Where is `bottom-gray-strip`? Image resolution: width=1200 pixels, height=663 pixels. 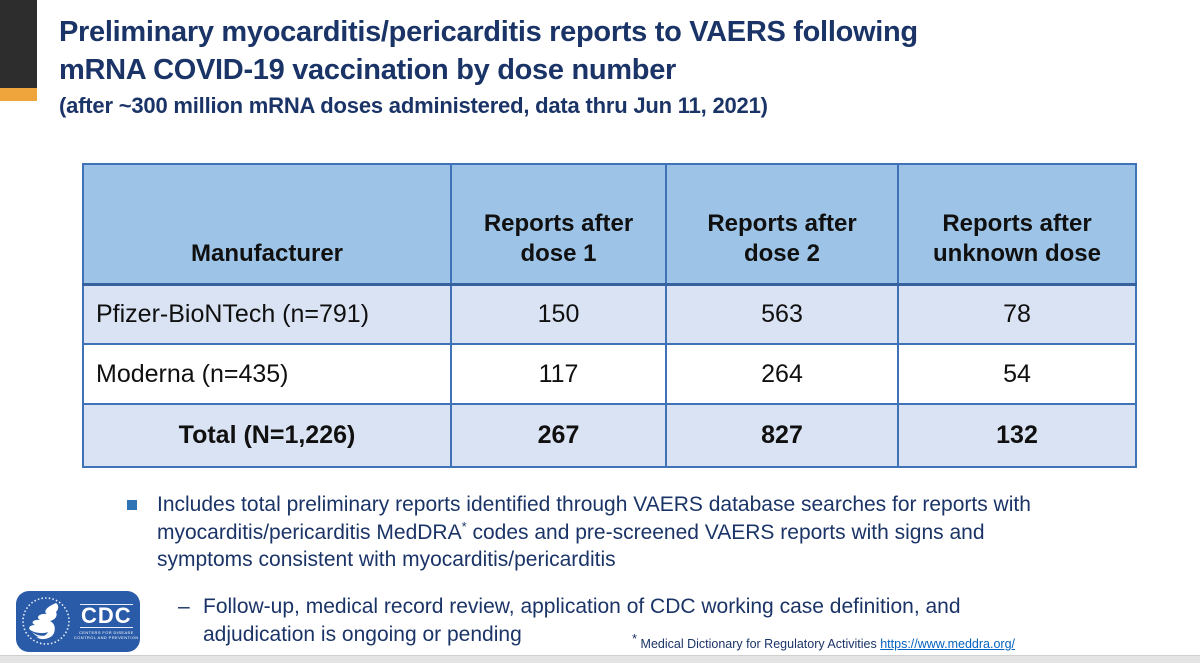
bottom-gray-strip is located at coordinates (600, 659).